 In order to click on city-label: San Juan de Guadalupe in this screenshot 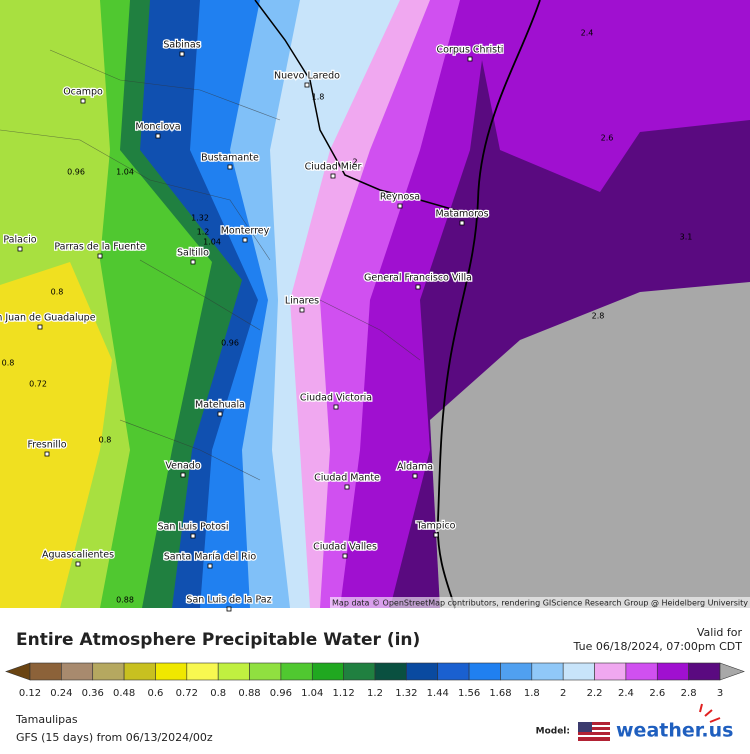, I will do `click(48, 318)`.